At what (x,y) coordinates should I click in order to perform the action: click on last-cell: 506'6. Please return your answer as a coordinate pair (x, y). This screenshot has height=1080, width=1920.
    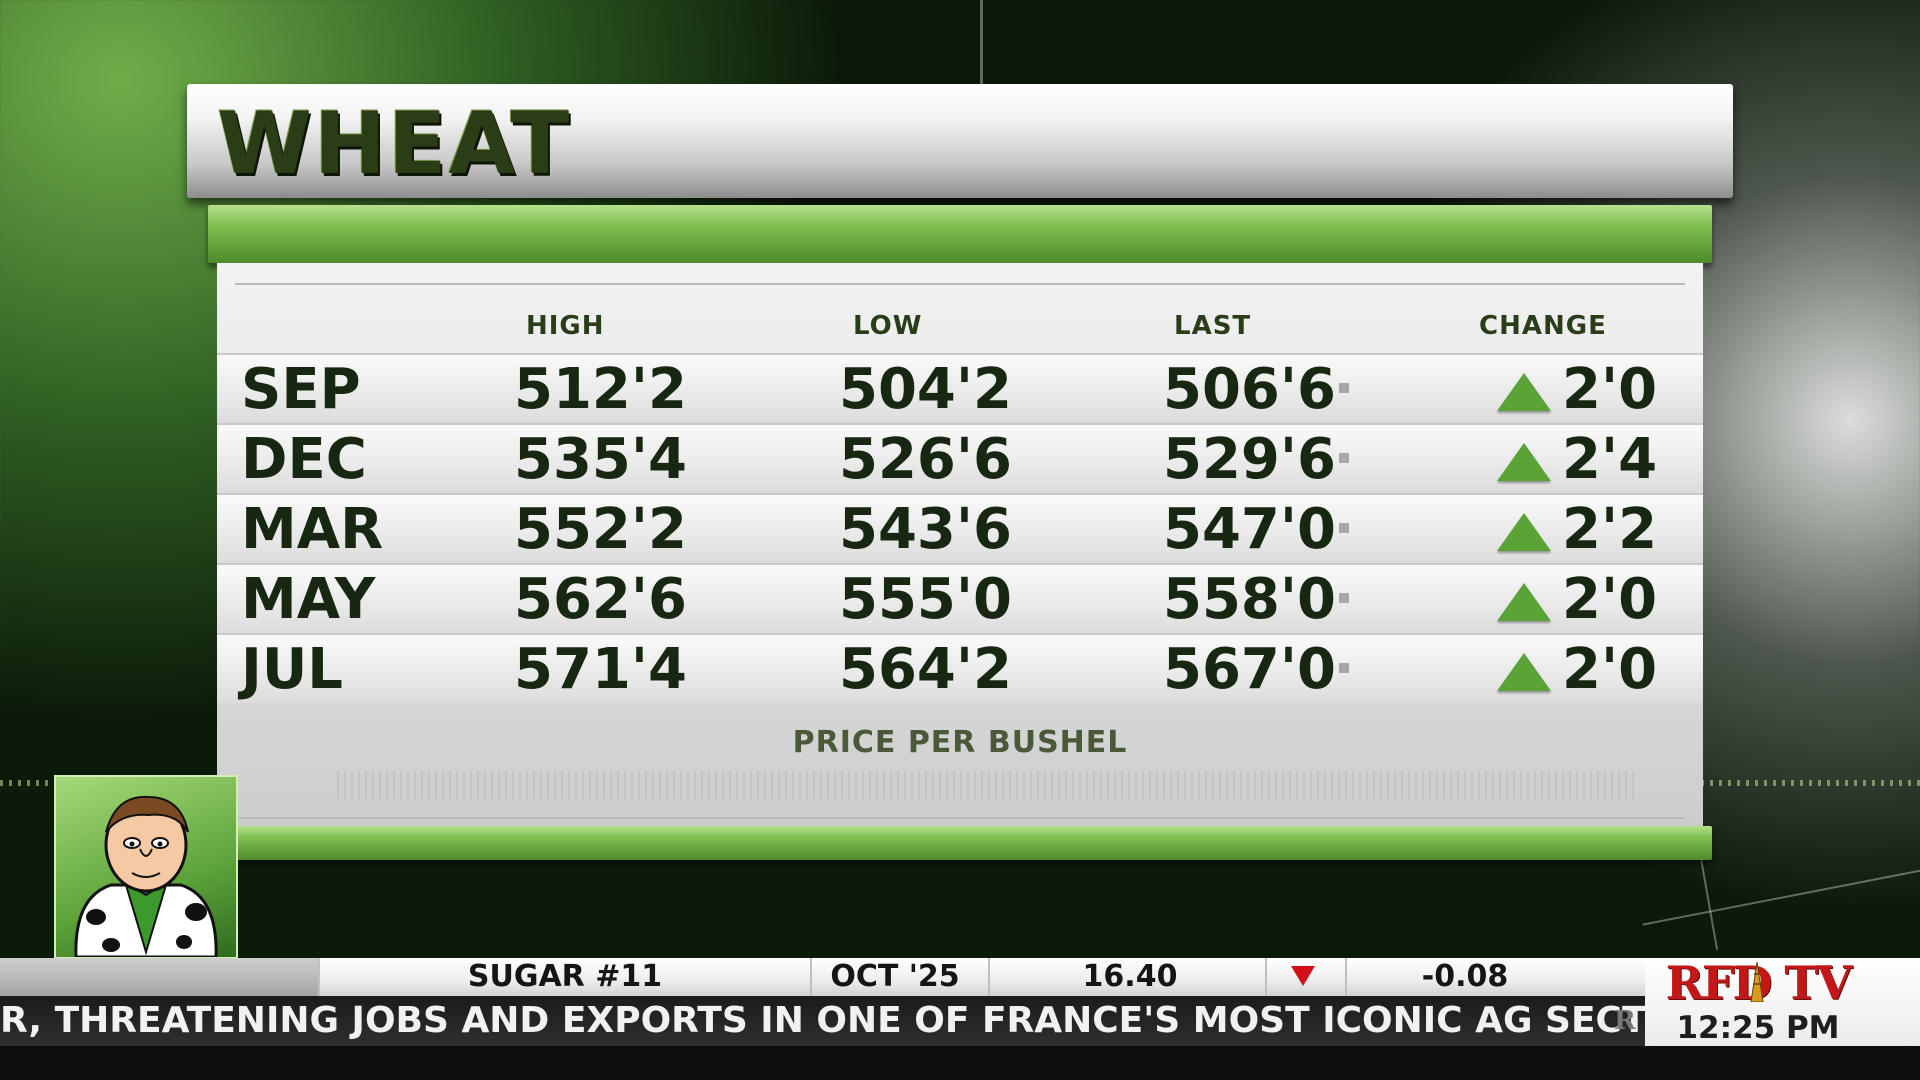
    Looking at the image, I should click on (1250, 389).